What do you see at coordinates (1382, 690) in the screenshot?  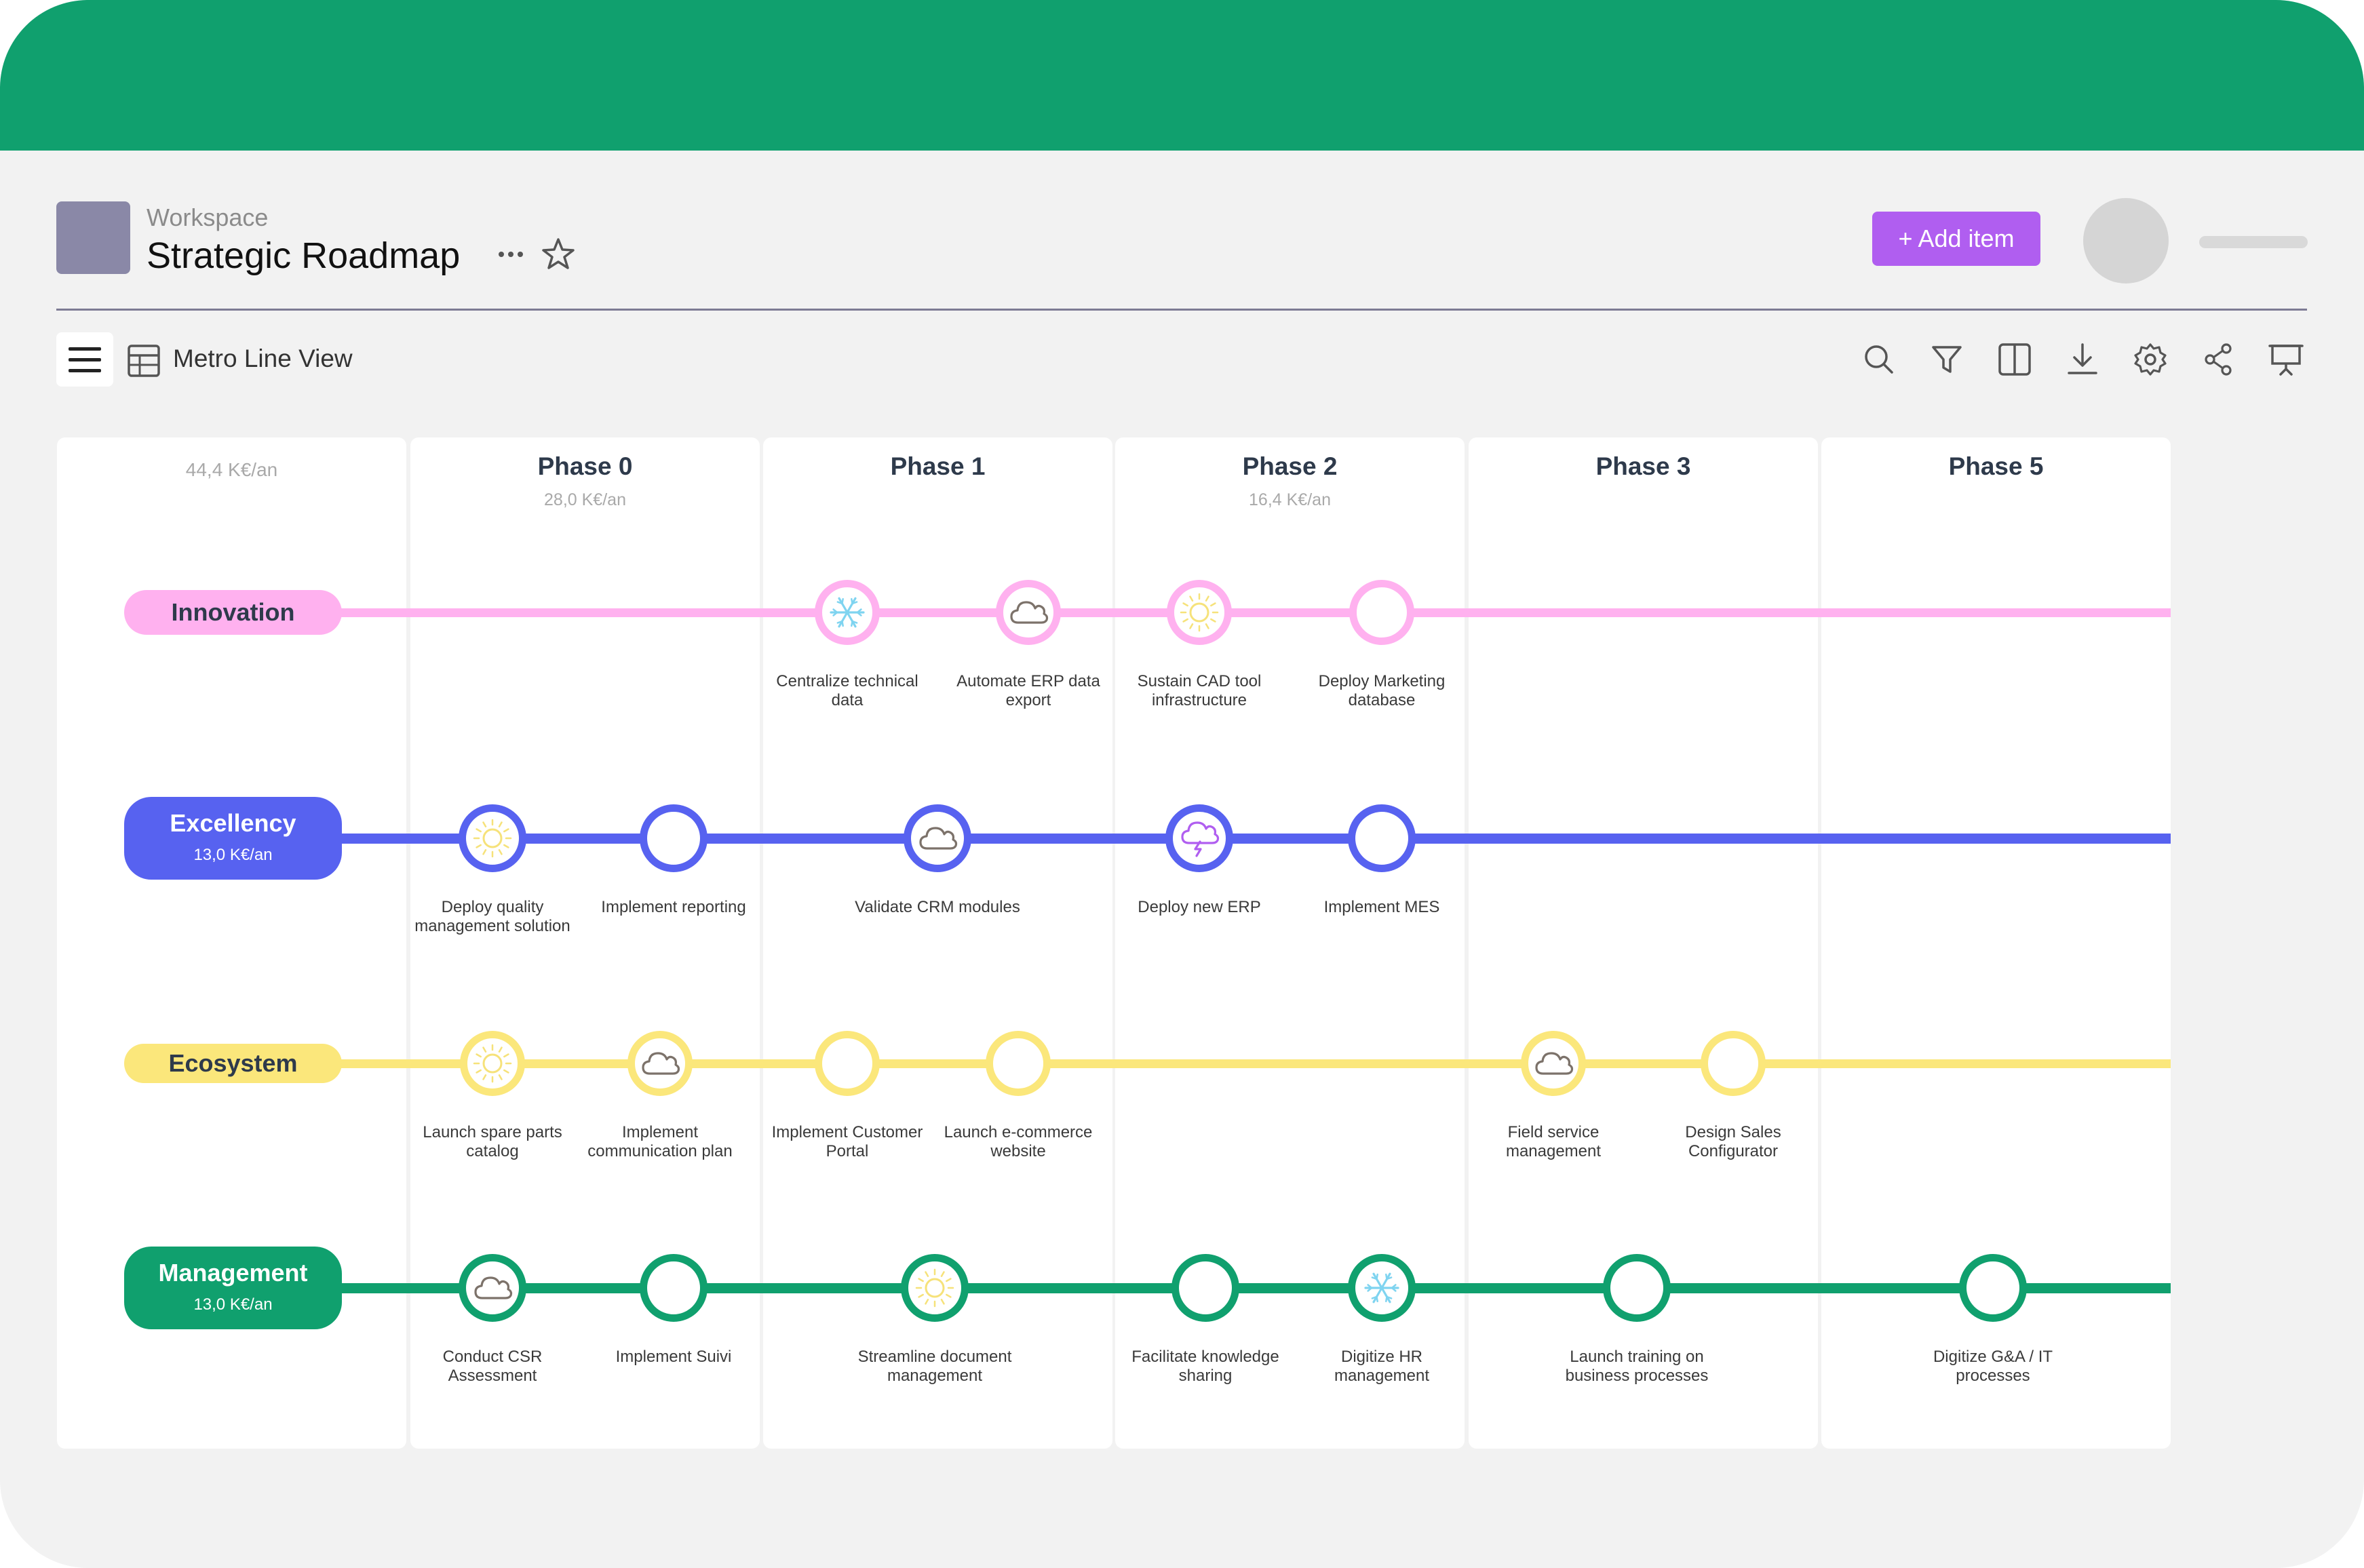 I see `station-label: Deploy Marketing database` at bounding box center [1382, 690].